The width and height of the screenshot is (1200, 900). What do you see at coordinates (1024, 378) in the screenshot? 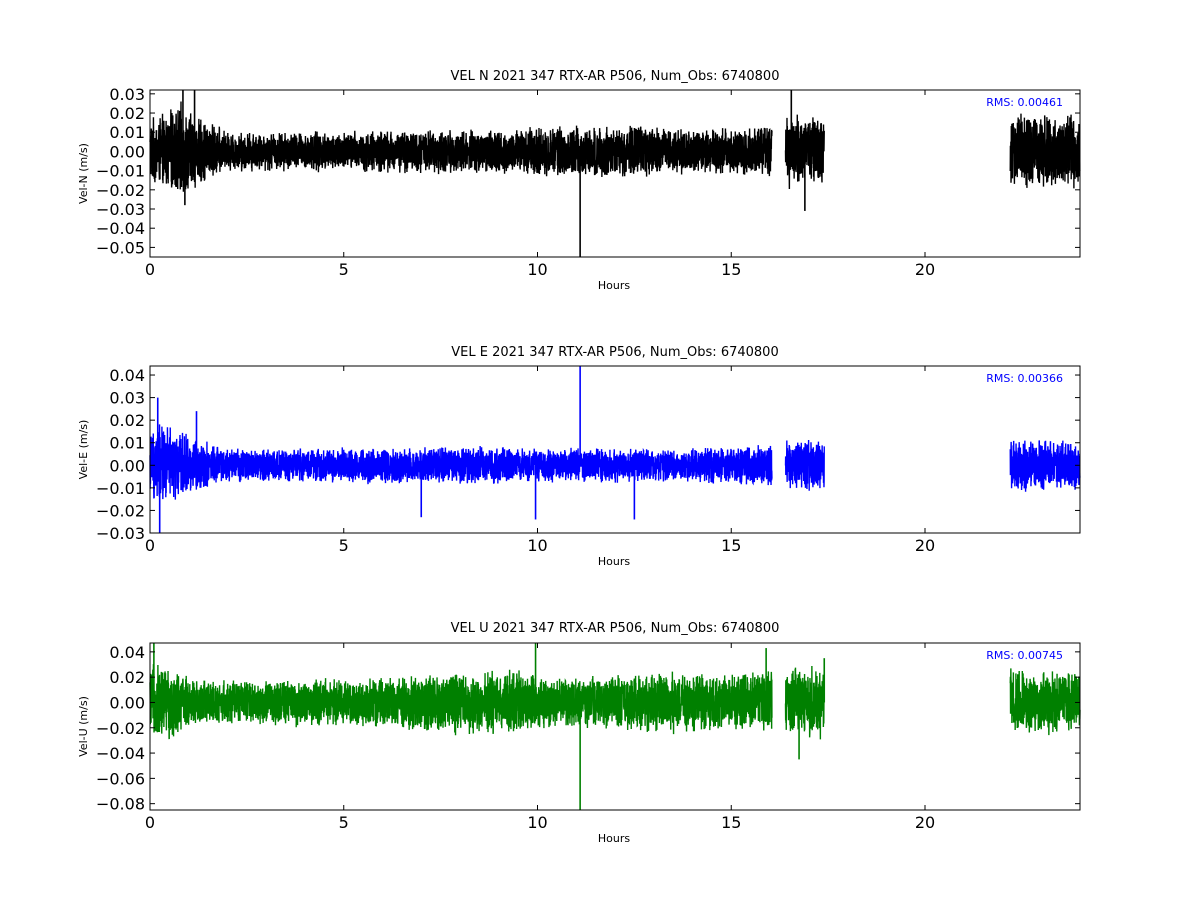
I see `rms-annotation: RMS: 0.00366` at bounding box center [1024, 378].